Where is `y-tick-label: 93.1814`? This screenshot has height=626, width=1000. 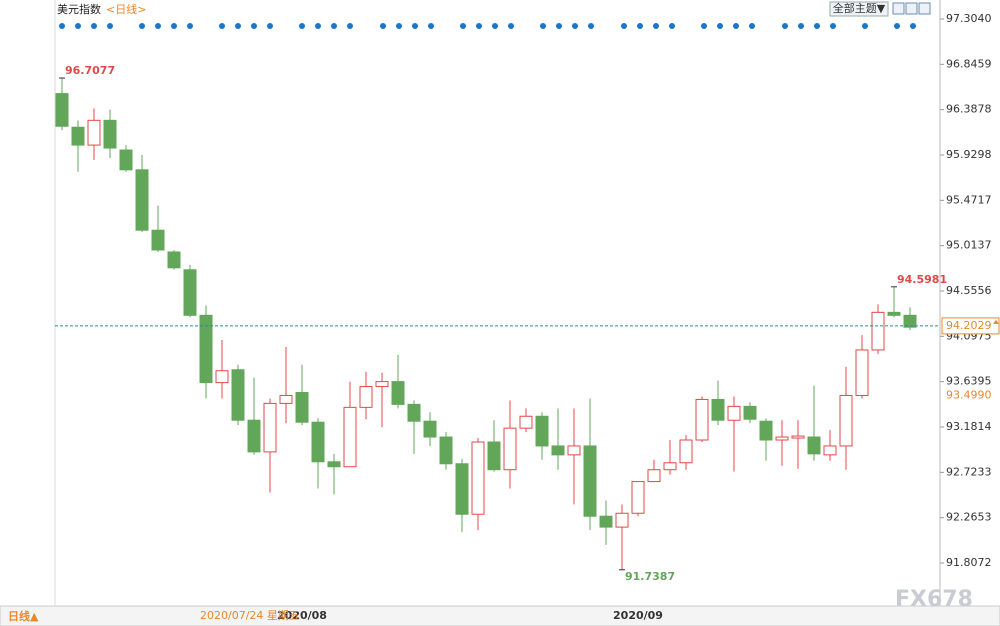 y-tick-label: 93.1814 is located at coordinates (969, 426).